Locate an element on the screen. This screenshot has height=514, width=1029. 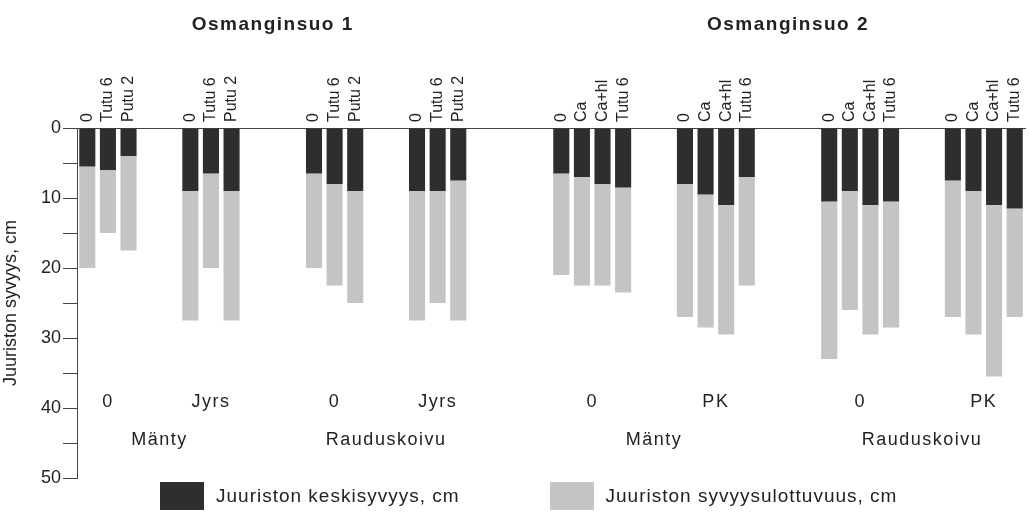
y-axis-title: Juuriston syvyys, cm is located at coordinates (10, 303).